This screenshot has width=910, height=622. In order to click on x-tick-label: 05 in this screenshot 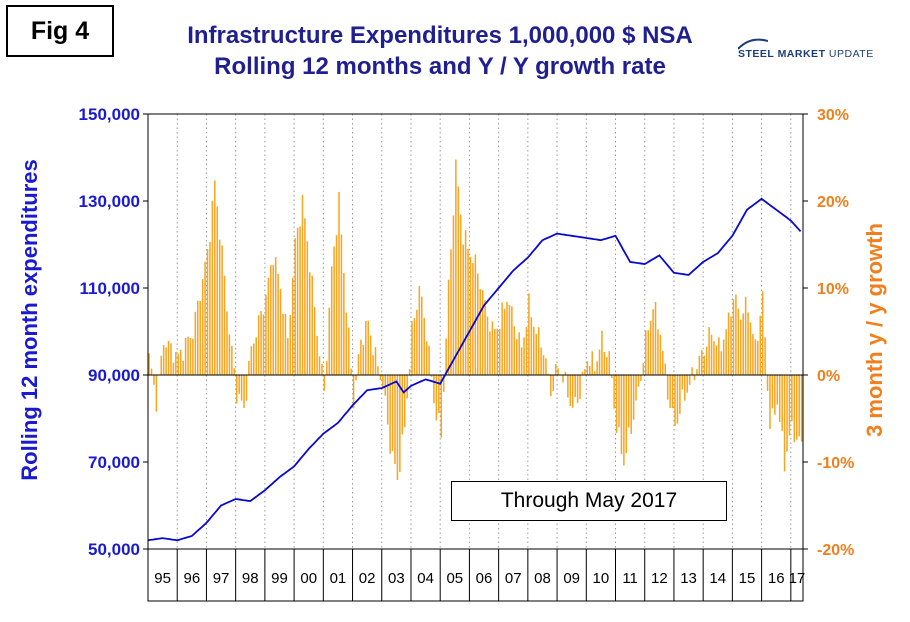, I will do `click(454, 578)`.